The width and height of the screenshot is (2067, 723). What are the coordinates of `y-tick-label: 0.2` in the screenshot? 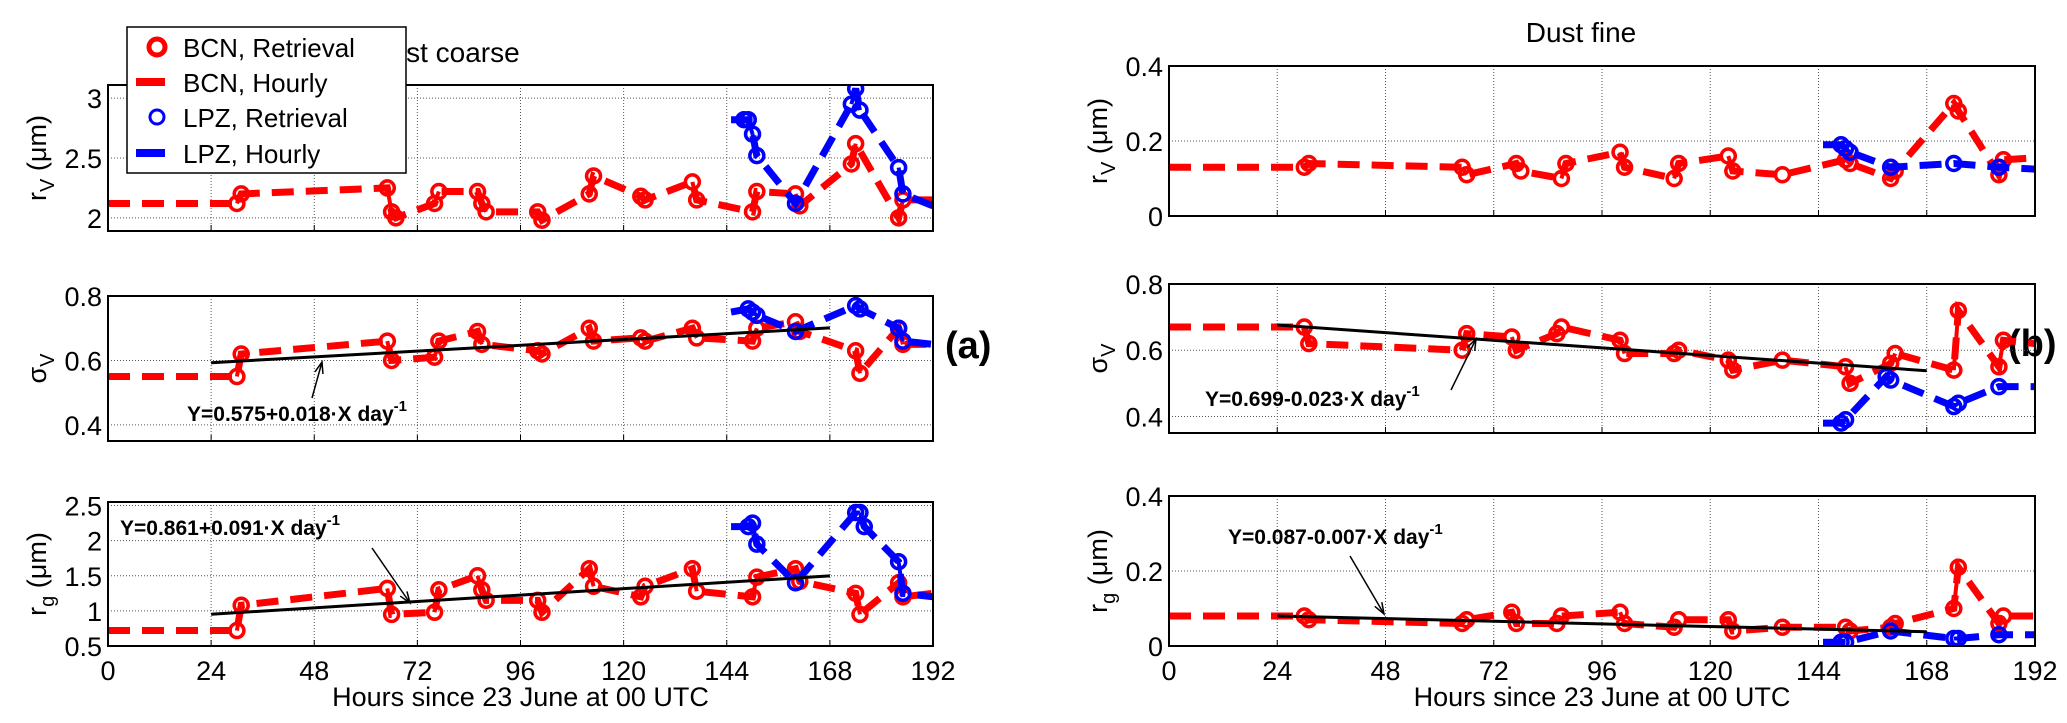 It's located at (1144, 572).